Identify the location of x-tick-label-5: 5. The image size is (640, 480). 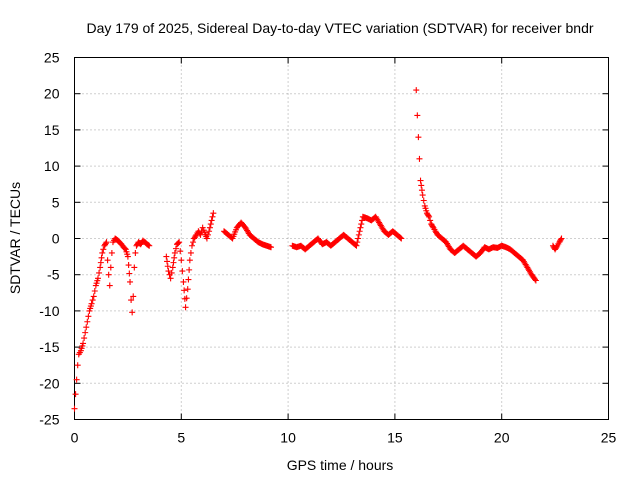
(181, 438).